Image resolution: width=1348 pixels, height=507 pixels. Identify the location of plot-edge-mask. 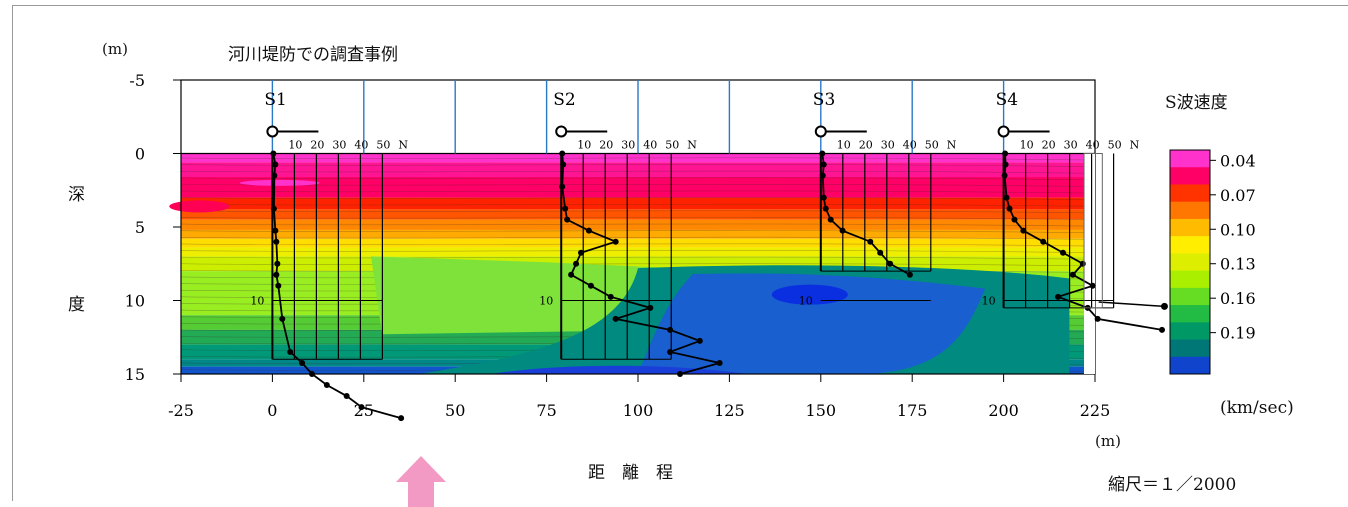
(1089, 263).